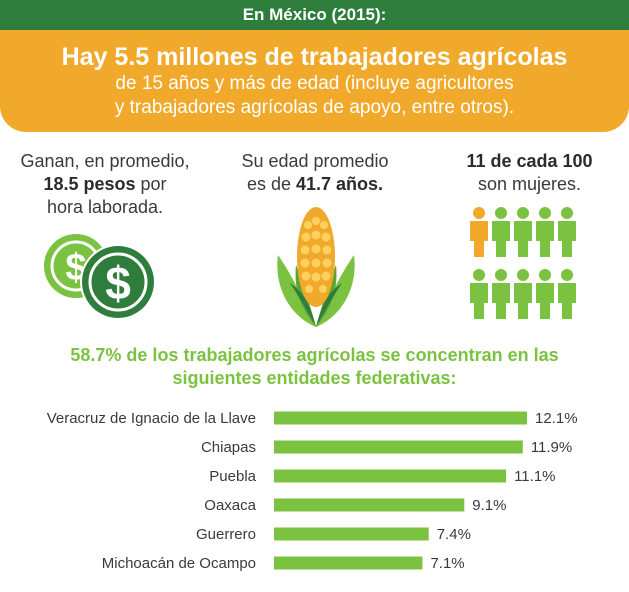  I want to click on age-stat-line-2: es de 41.7 años., so click(315, 184).